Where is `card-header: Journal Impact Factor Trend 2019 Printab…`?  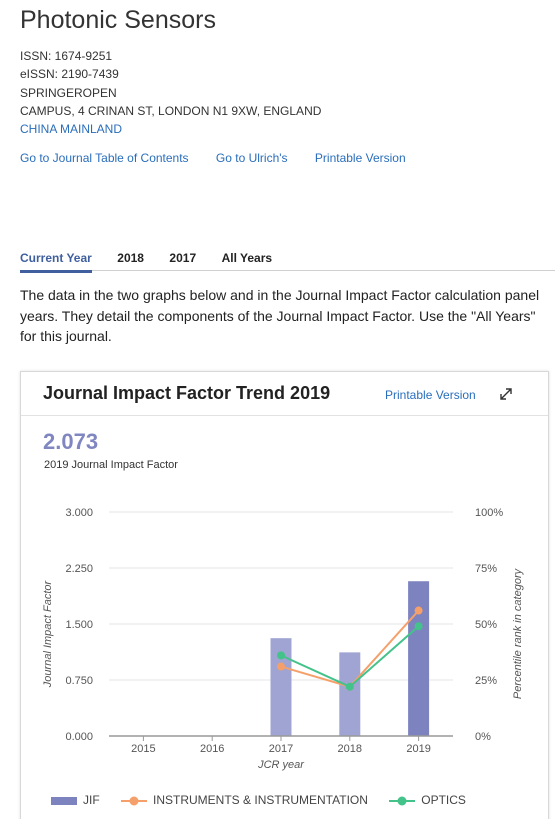
card-header: Journal Impact Factor Trend 2019 Printab… is located at coordinates (284, 394).